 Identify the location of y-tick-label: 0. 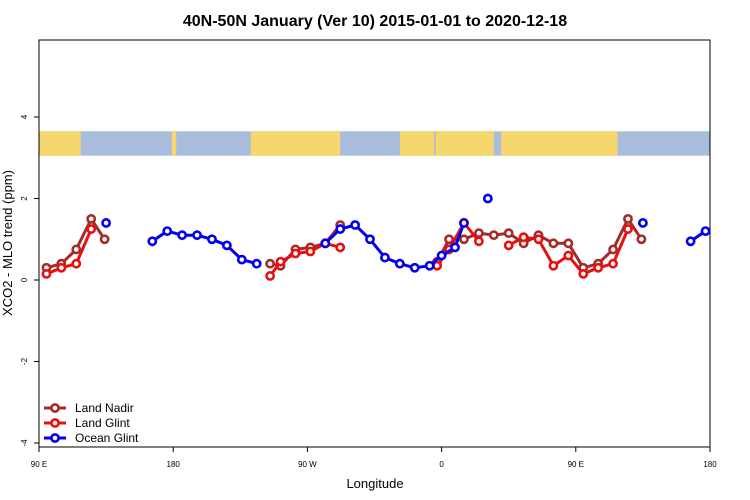
(24, 279).